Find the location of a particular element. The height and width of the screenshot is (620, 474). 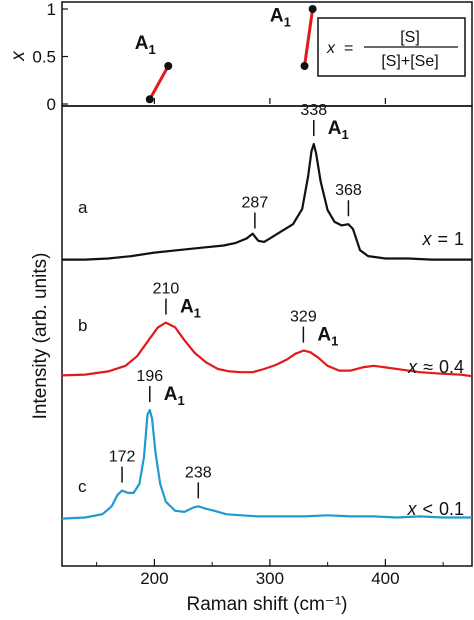

top-y-axis-title: x is located at coordinates (18, 56).